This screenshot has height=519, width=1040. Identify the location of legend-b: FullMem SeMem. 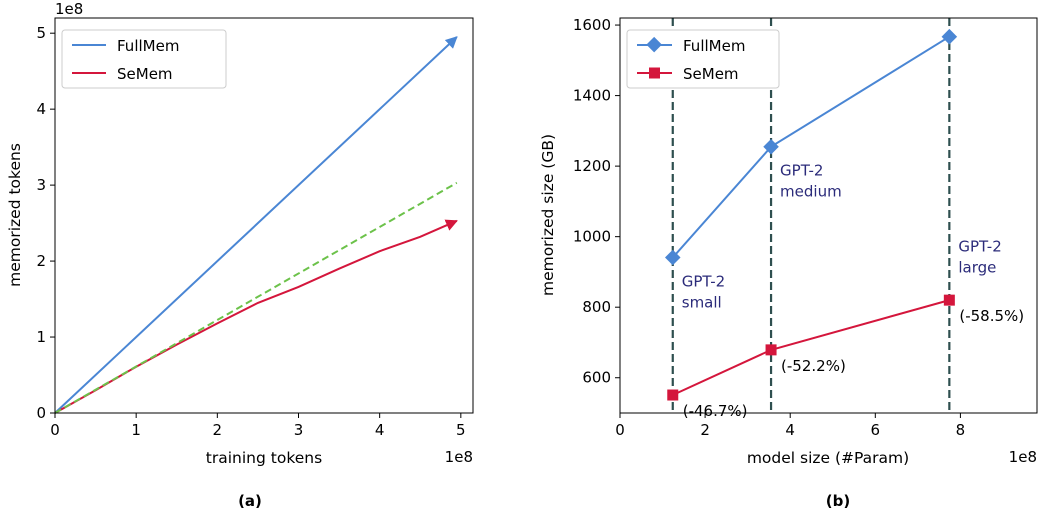
(703, 59).